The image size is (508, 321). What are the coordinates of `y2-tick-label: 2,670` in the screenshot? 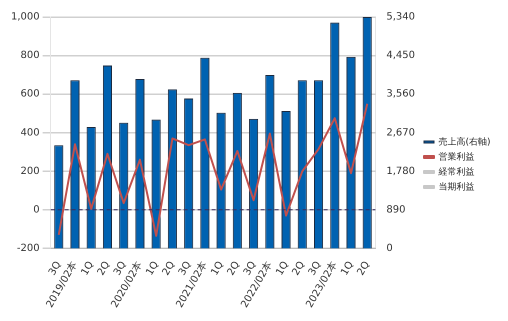 It's located at (401, 132).